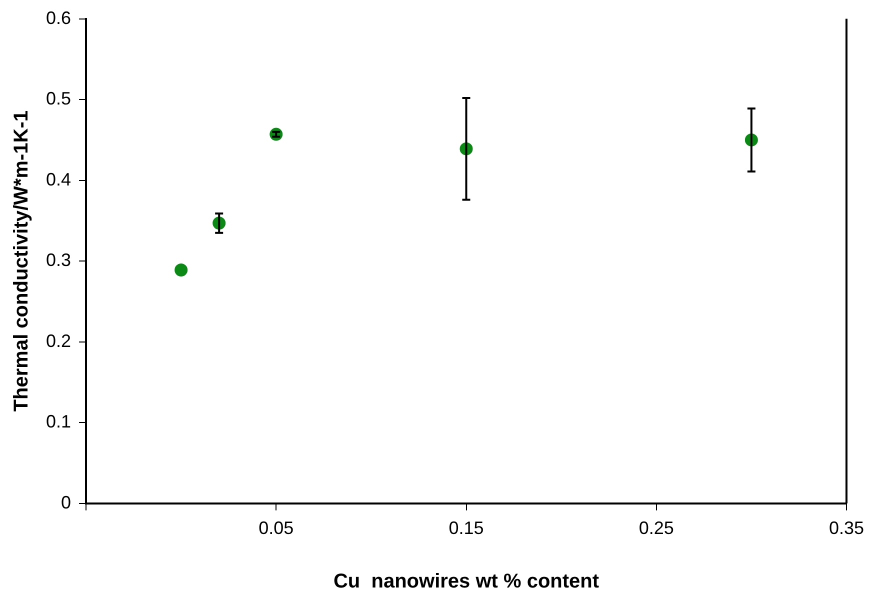 This screenshot has height=604, width=872. I want to click on x-tick-label: 0.35, so click(846, 528).